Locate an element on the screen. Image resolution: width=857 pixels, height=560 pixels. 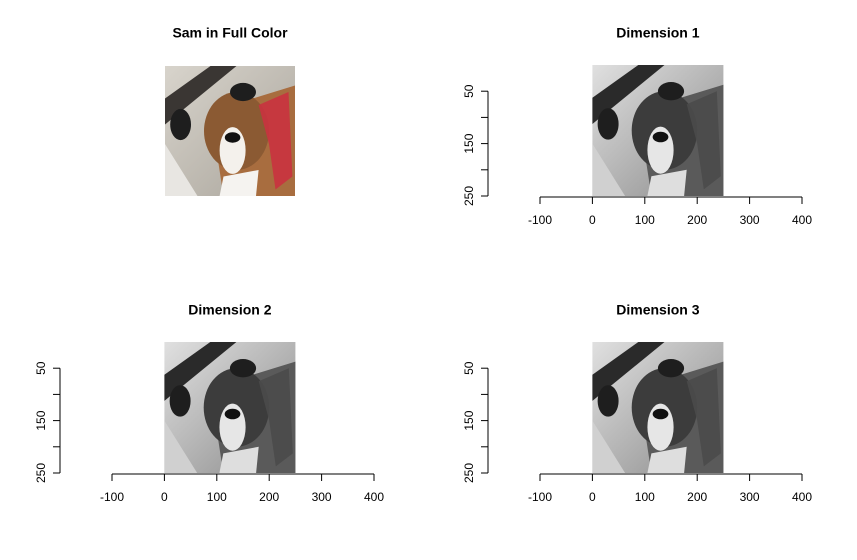
panel-title: Dimension 3 is located at coordinates (657, 310).